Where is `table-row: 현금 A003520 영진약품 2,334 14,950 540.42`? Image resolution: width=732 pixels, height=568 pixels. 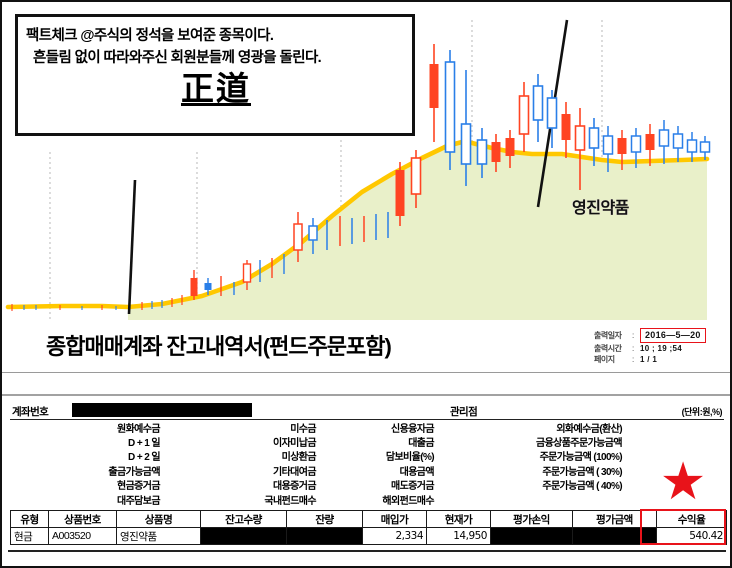 table-row: 현금 A003520 영진약품 2,334 14,950 540.42 is located at coordinates (368, 536).